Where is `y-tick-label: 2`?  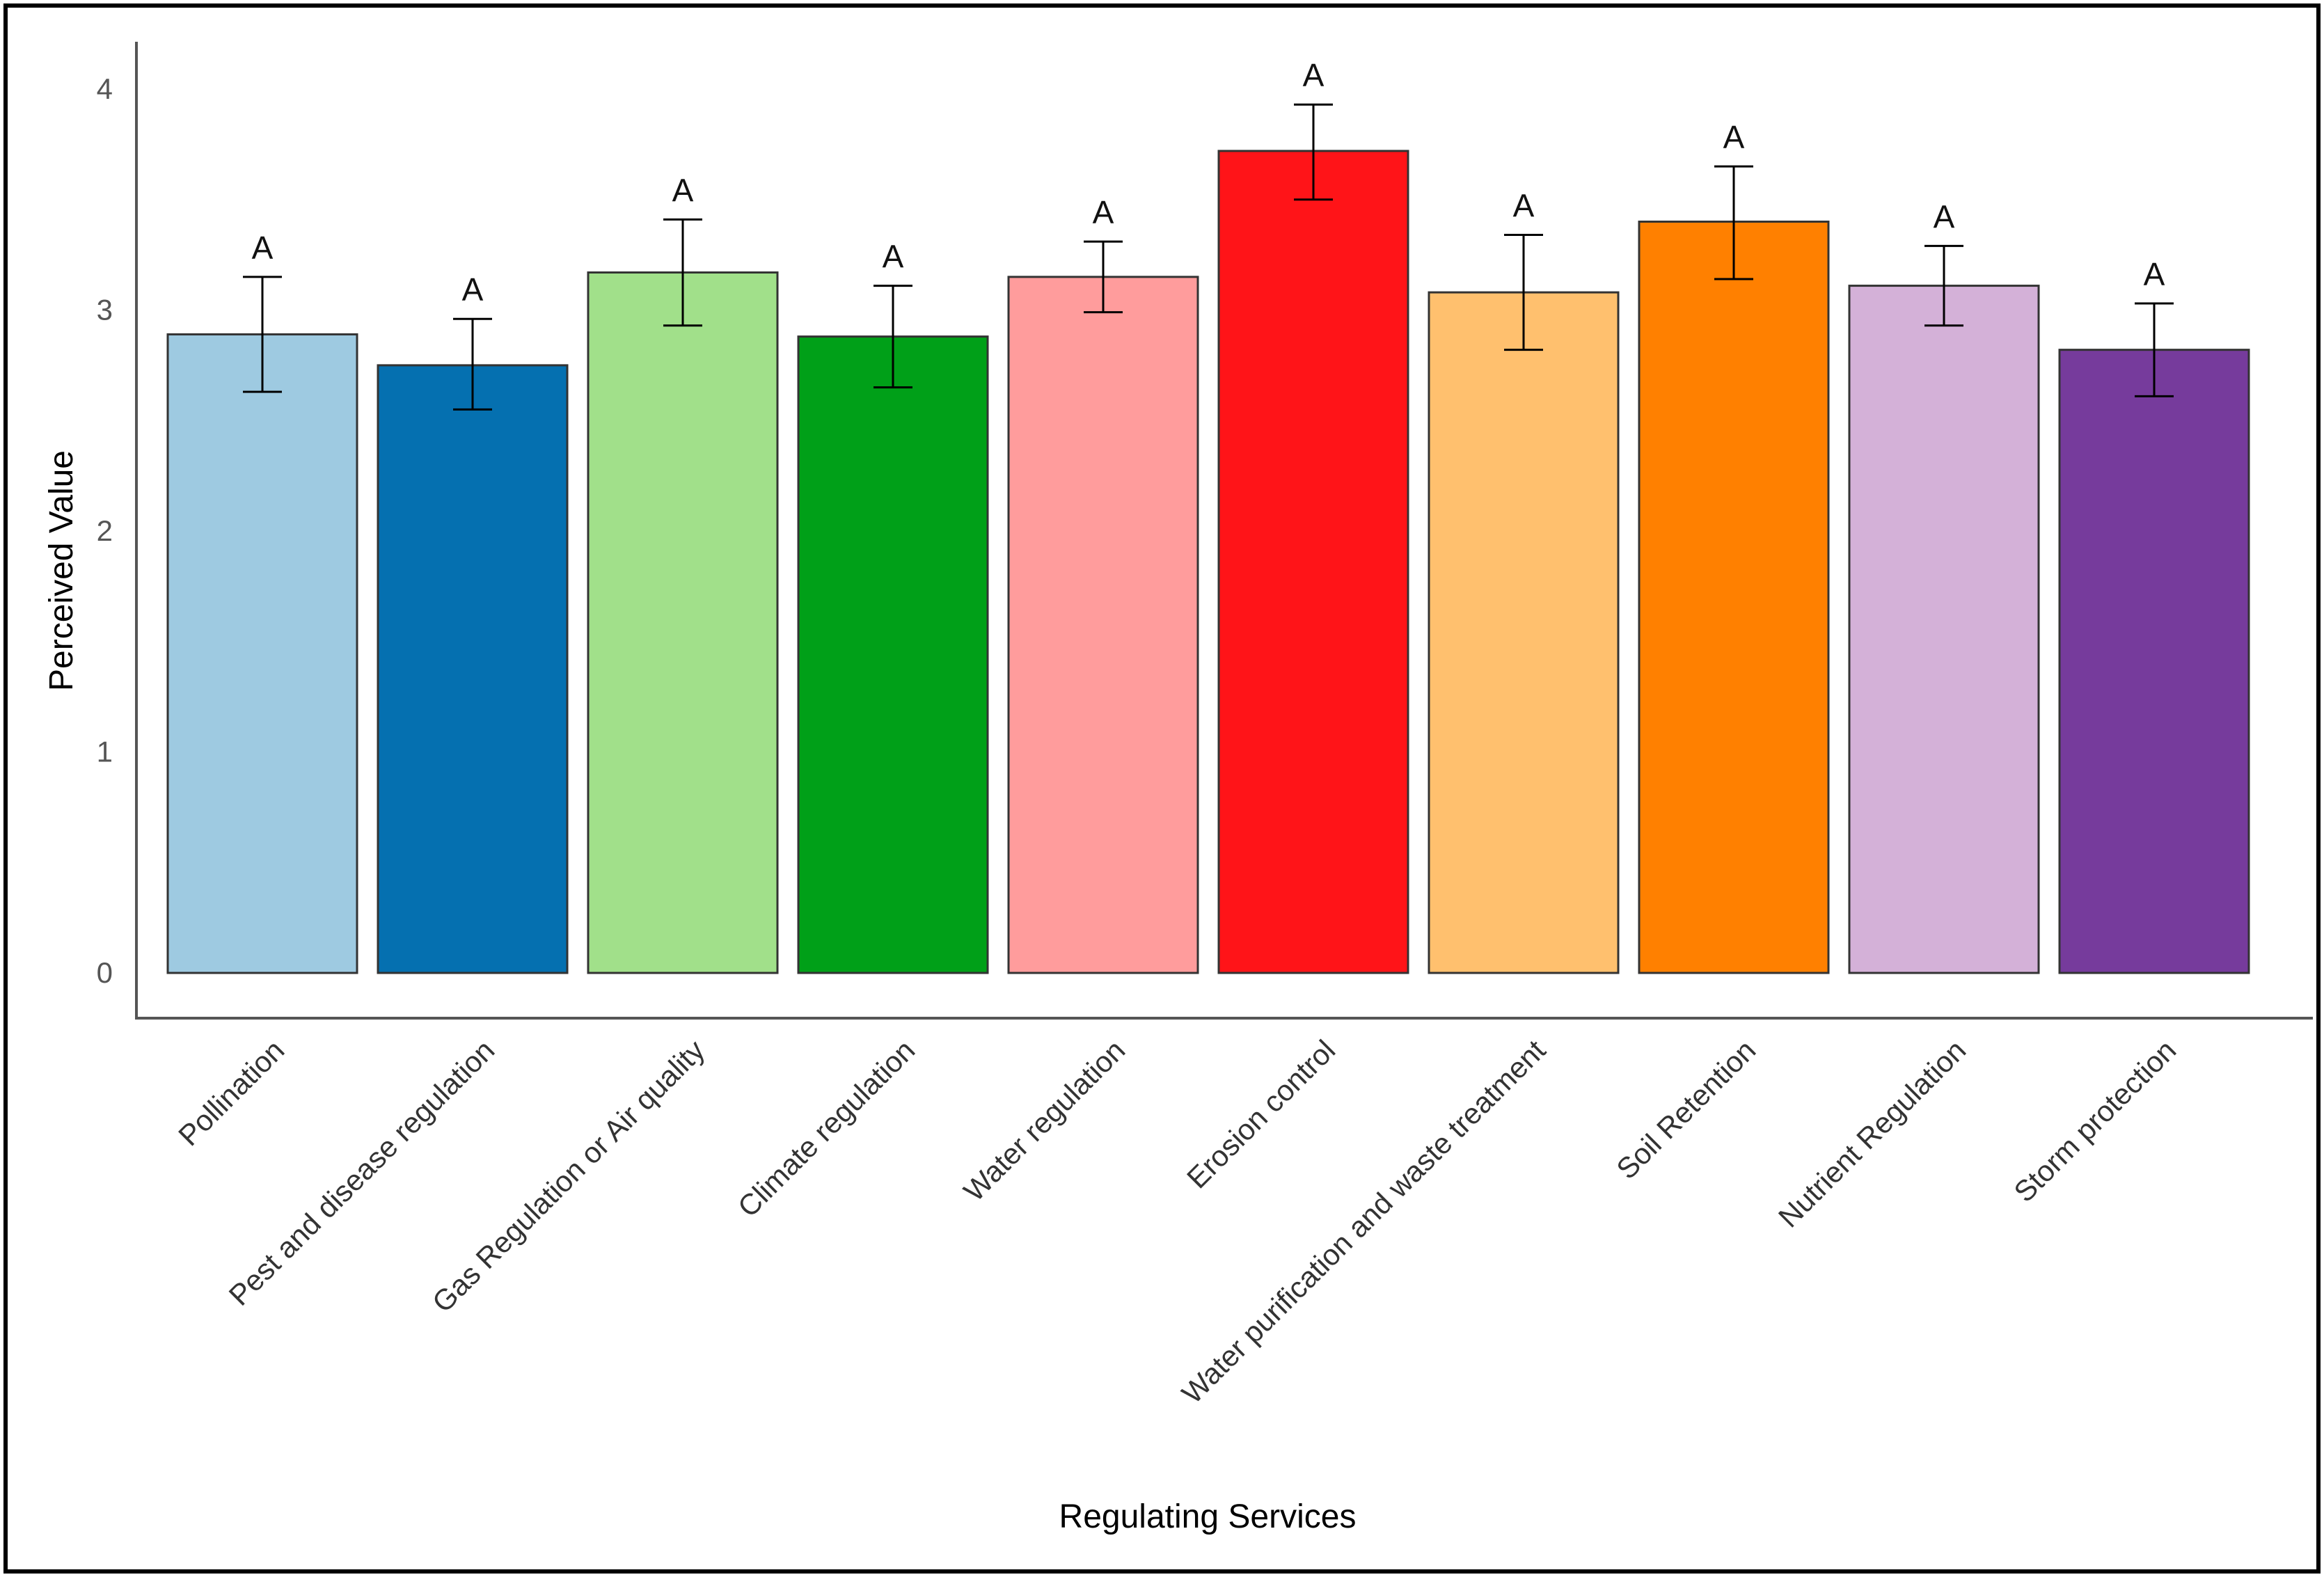
y-tick-label: 2 is located at coordinates (105, 530).